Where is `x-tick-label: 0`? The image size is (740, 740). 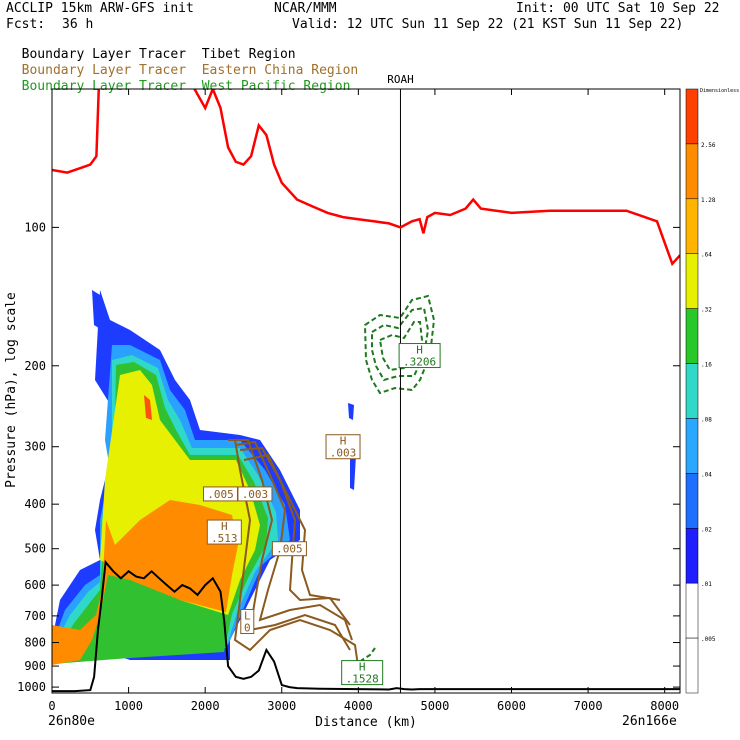 x-tick-label: 0 is located at coordinates (51, 706).